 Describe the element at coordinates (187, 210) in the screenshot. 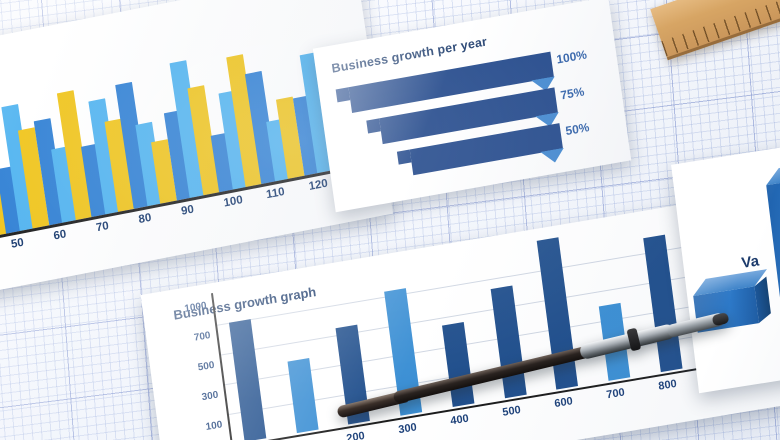

I see `analysis-x-tick: 90` at that location.